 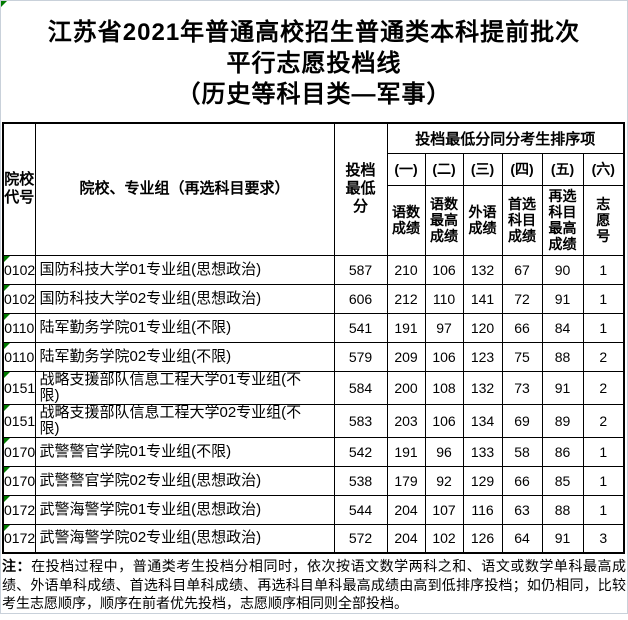 I want to click on min-score-cell: 579, so click(x=360, y=356).